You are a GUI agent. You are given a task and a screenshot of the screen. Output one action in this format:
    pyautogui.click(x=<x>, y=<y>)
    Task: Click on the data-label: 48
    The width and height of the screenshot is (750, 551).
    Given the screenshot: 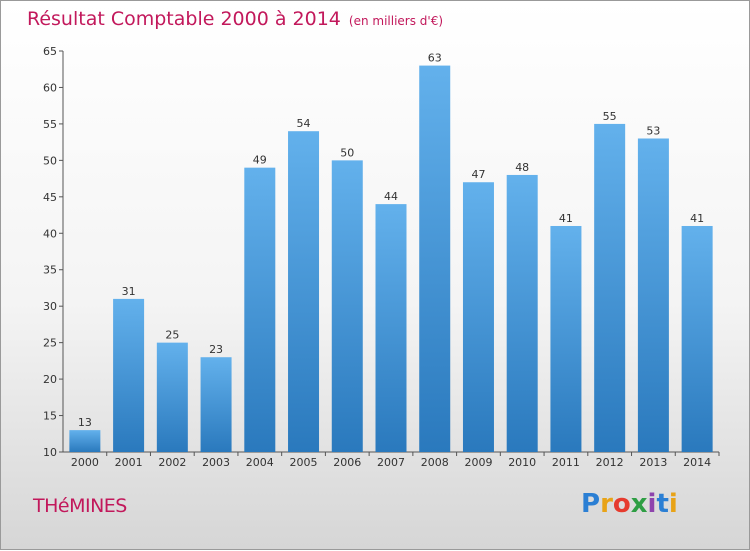 What is the action you would take?
    pyautogui.click(x=522, y=167)
    